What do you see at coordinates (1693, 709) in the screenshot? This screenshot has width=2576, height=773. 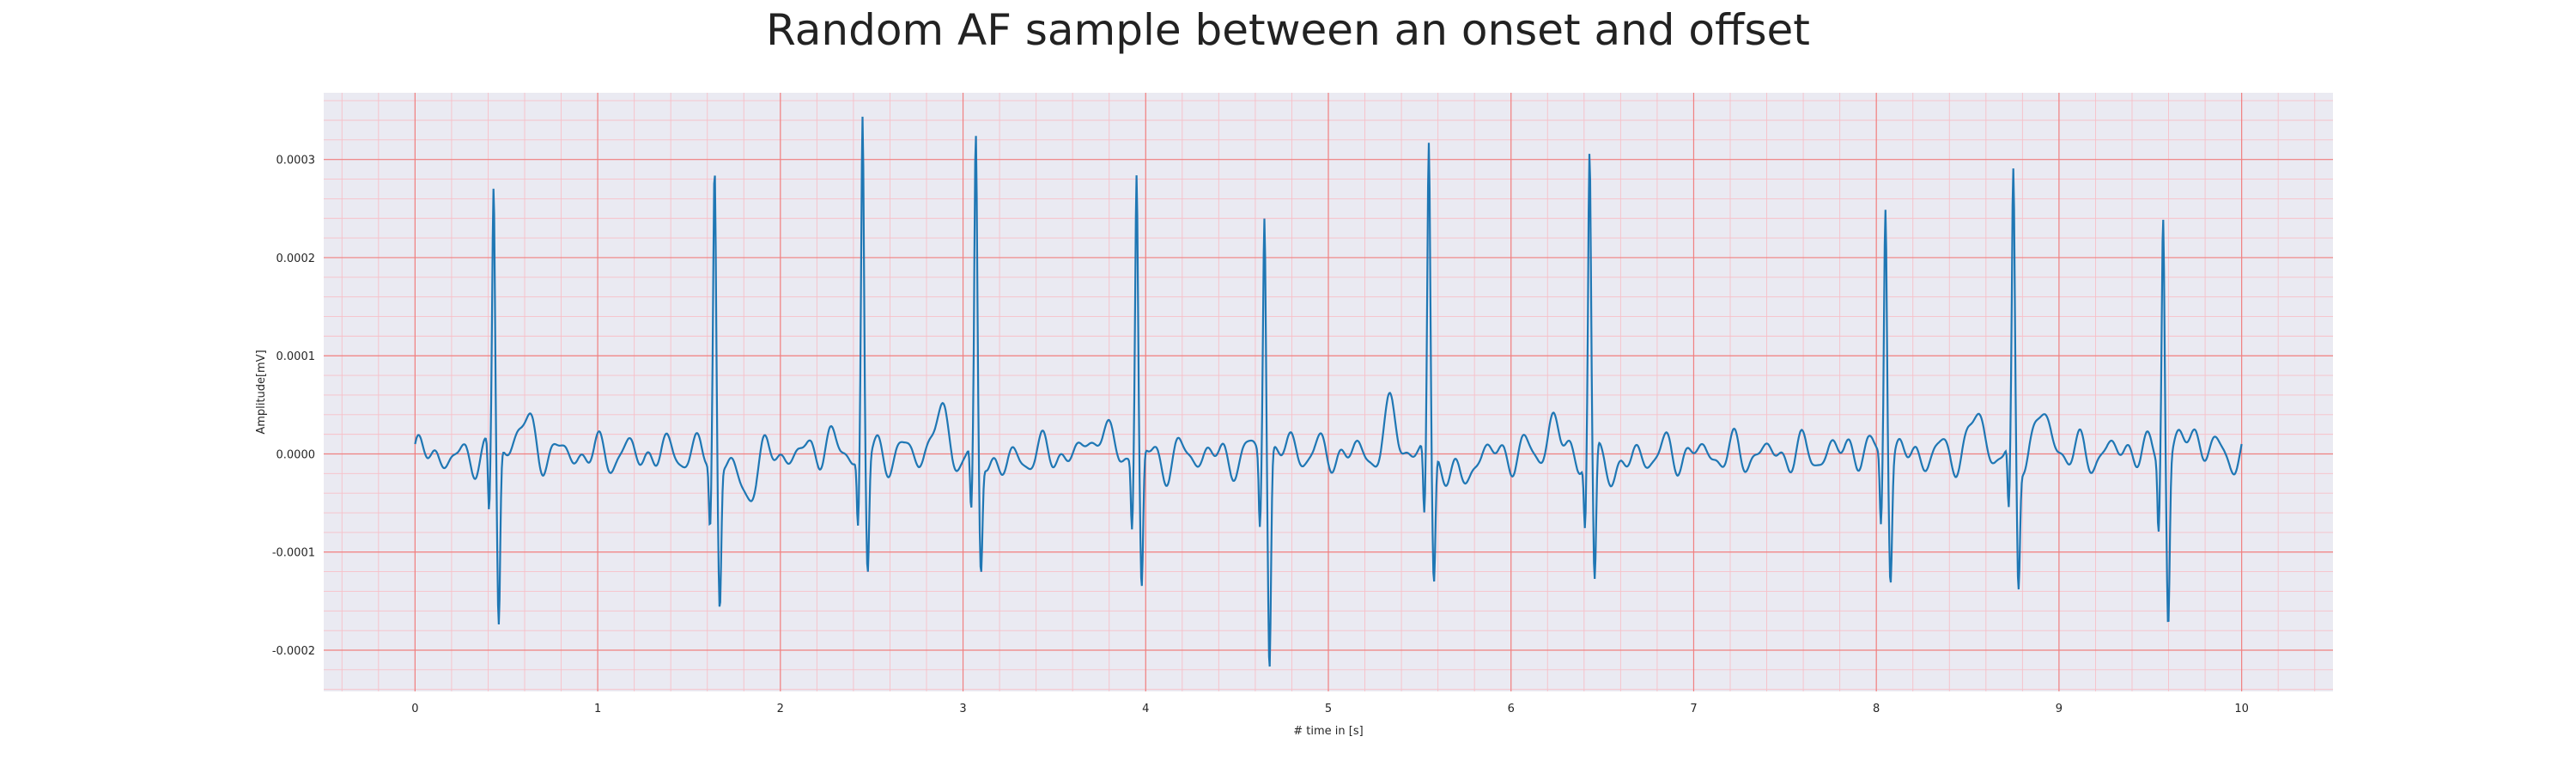 I see `x-tick-label: 7` at bounding box center [1693, 709].